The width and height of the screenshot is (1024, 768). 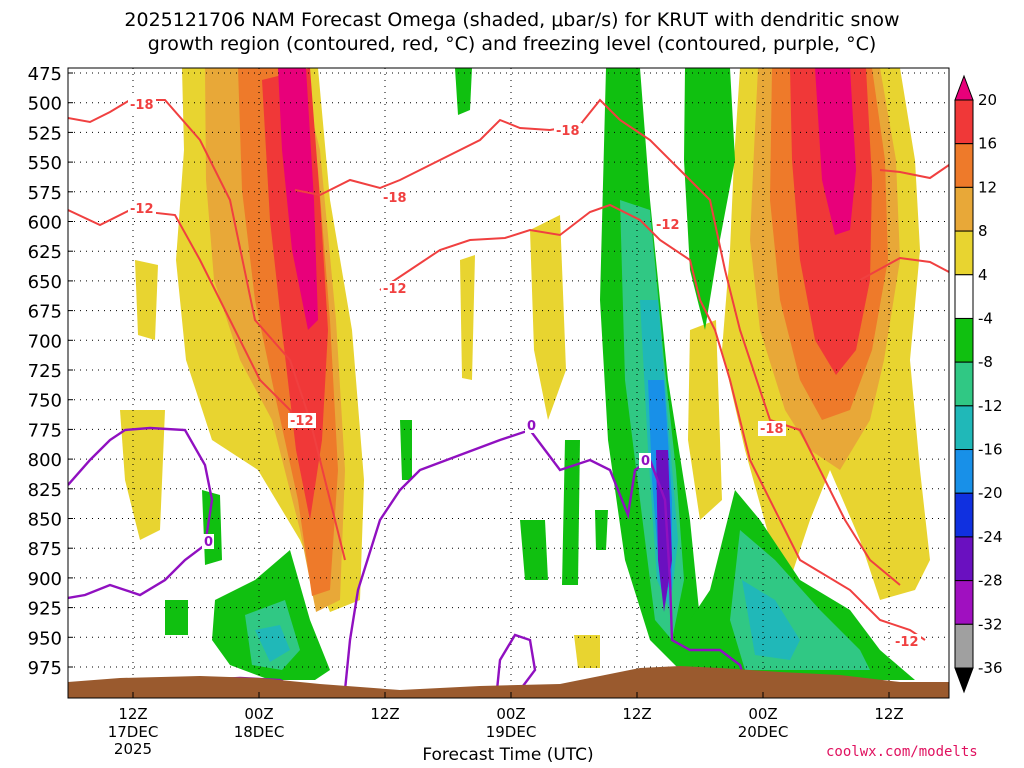 I want to click on colorbar-label: -16, so click(x=990, y=450).